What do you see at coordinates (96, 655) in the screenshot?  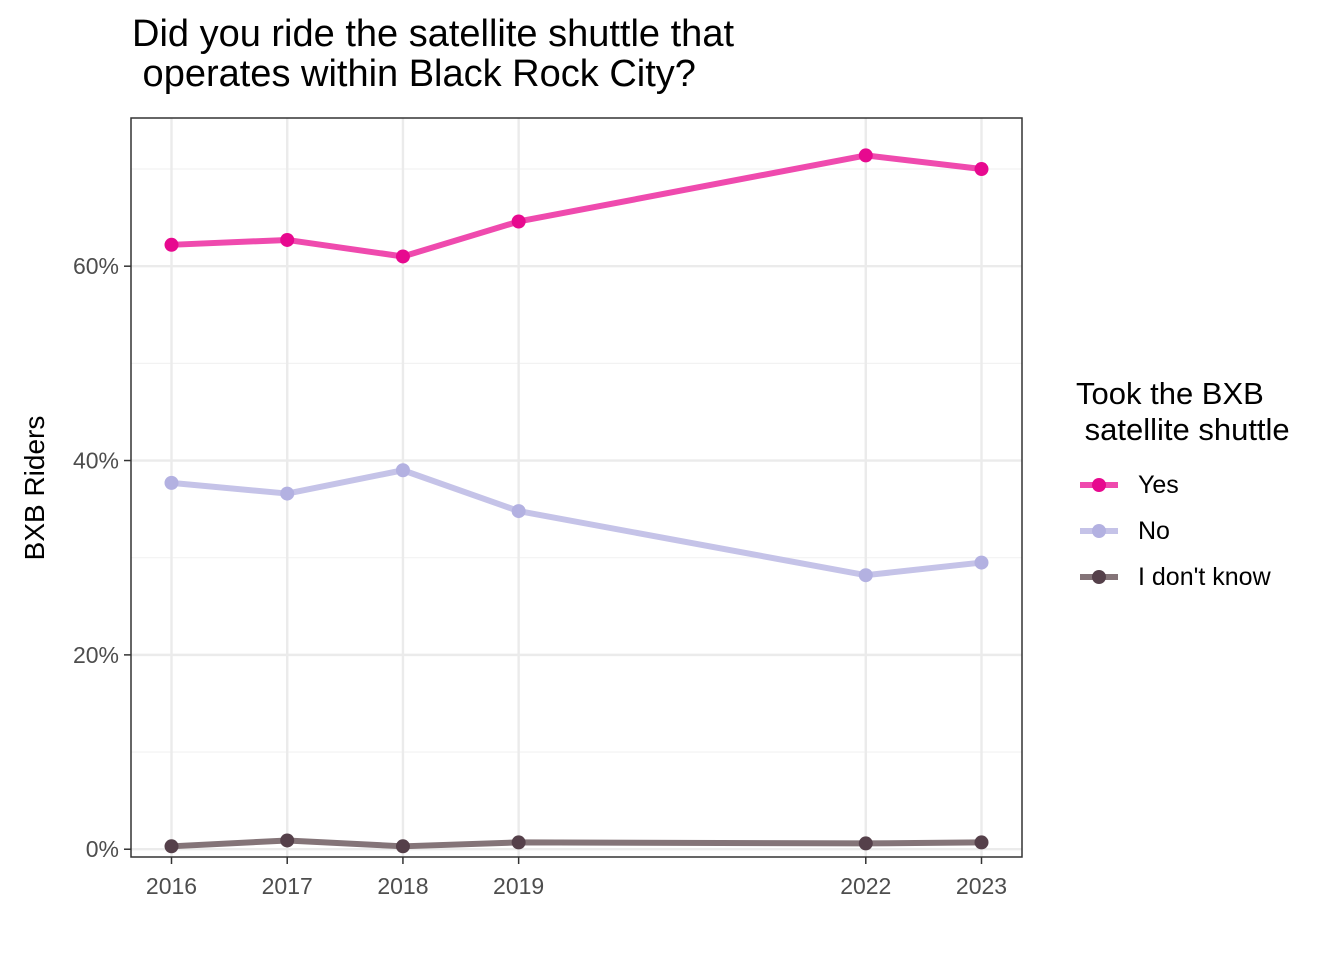 I see `y-tick-label: 20%` at bounding box center [96, 655].